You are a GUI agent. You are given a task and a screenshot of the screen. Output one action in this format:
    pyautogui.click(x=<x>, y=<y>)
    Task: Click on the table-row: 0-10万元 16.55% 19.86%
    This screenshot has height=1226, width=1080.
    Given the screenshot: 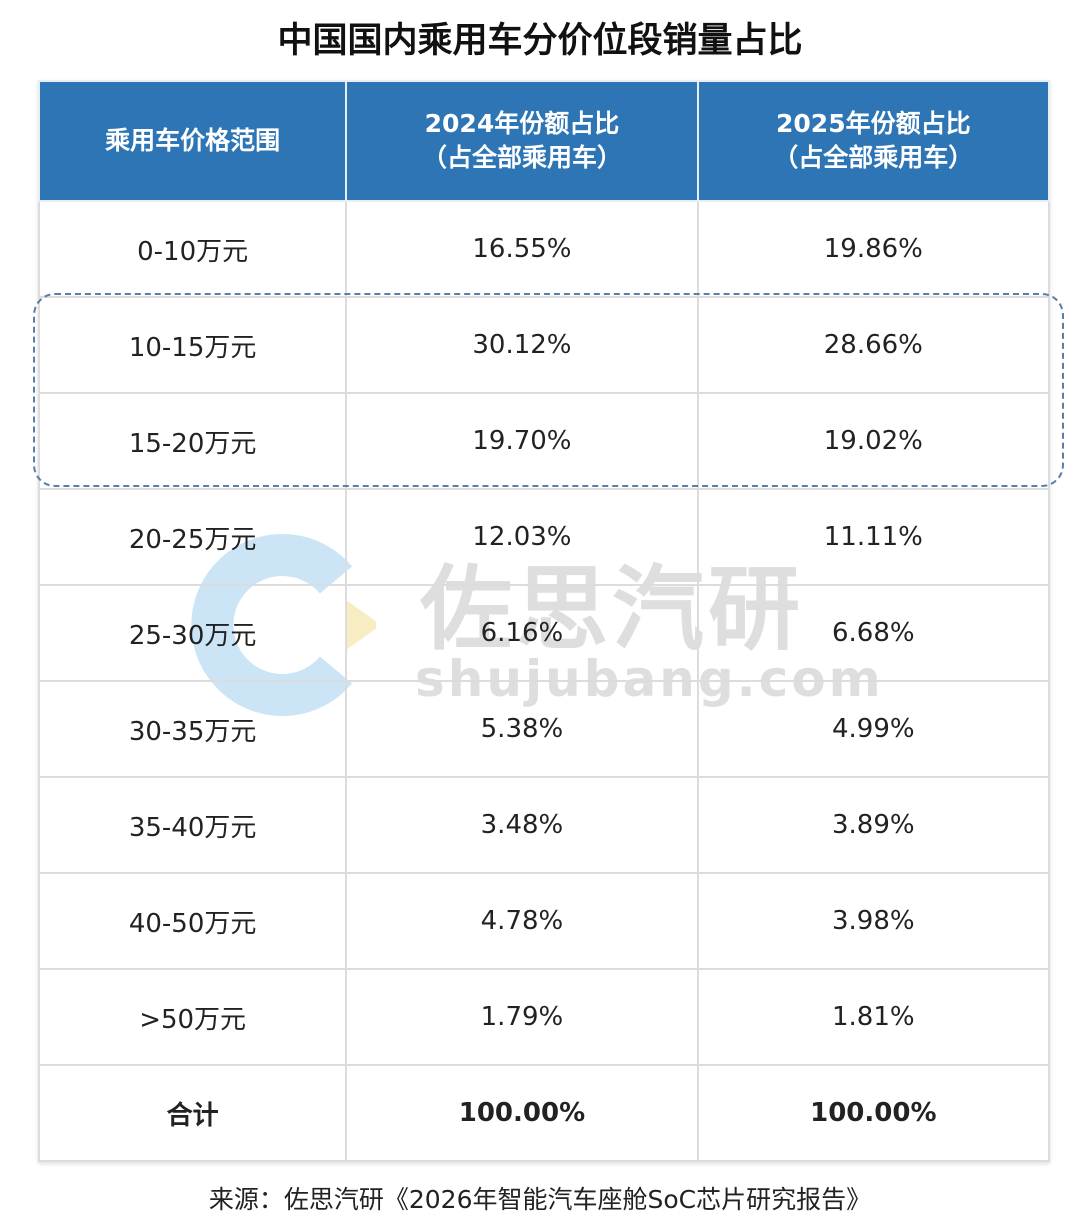 What is the action you would take?
    pyautogui.click(x=544, y=249)
    